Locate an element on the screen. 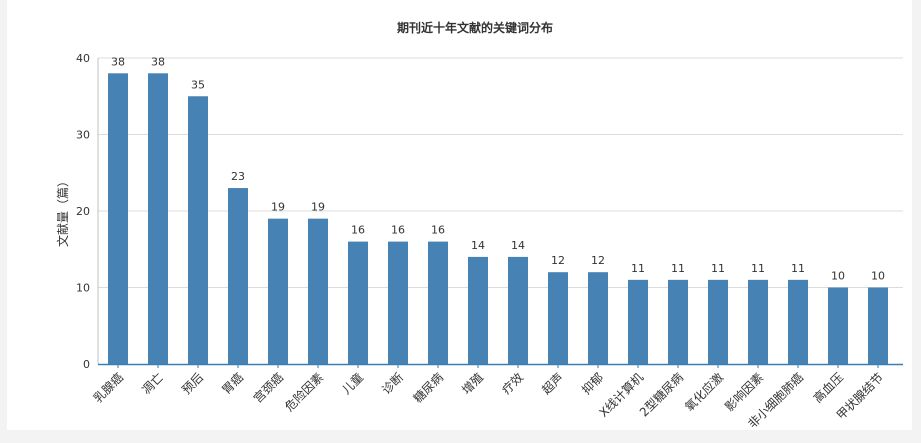 This screenshot has height=443, width=921. y-tick-label: 10 is located at coordinates (83, 288).